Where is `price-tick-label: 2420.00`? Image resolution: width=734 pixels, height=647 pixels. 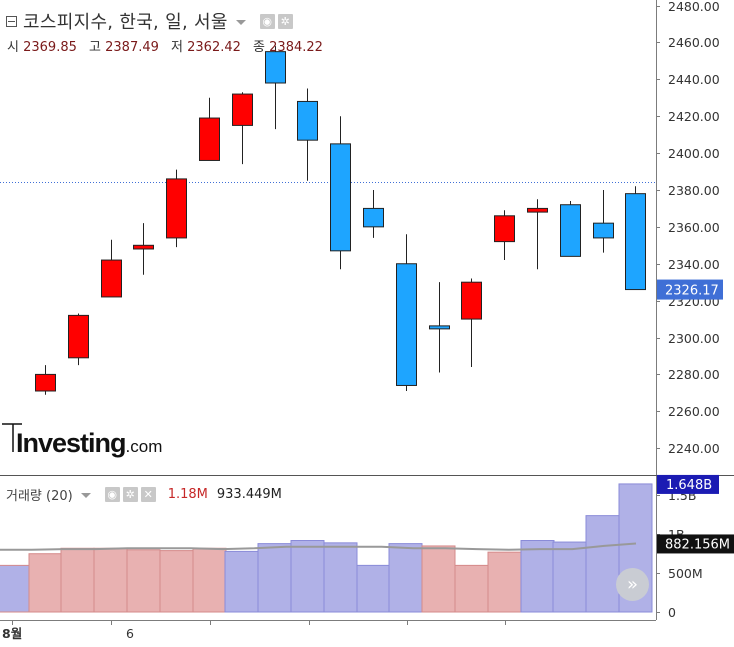
price-tick-label: 2420.00 is located at coordinates (694, 116).